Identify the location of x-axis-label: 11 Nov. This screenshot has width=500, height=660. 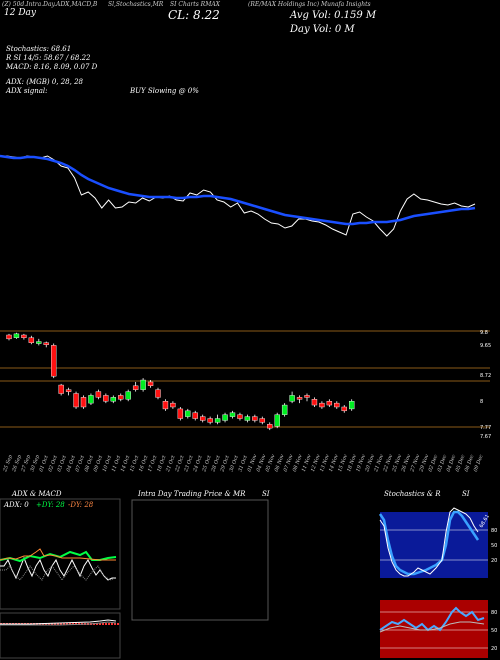
(307, 462).